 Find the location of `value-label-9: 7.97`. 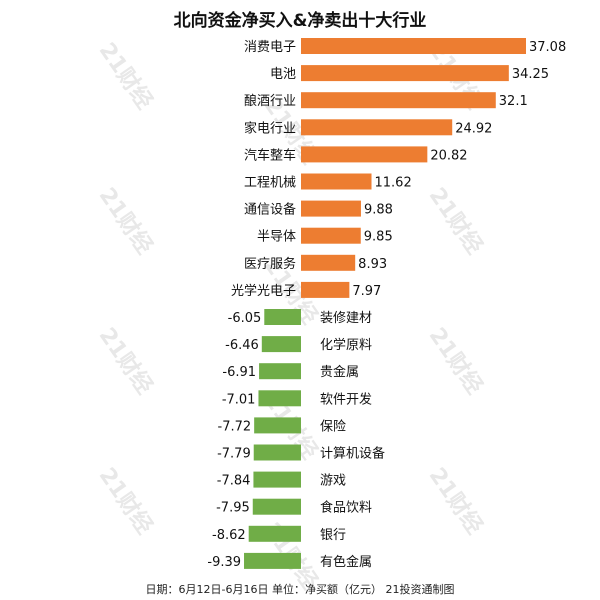

value-label-9: 7.97 is located at coordinates (366, 291).